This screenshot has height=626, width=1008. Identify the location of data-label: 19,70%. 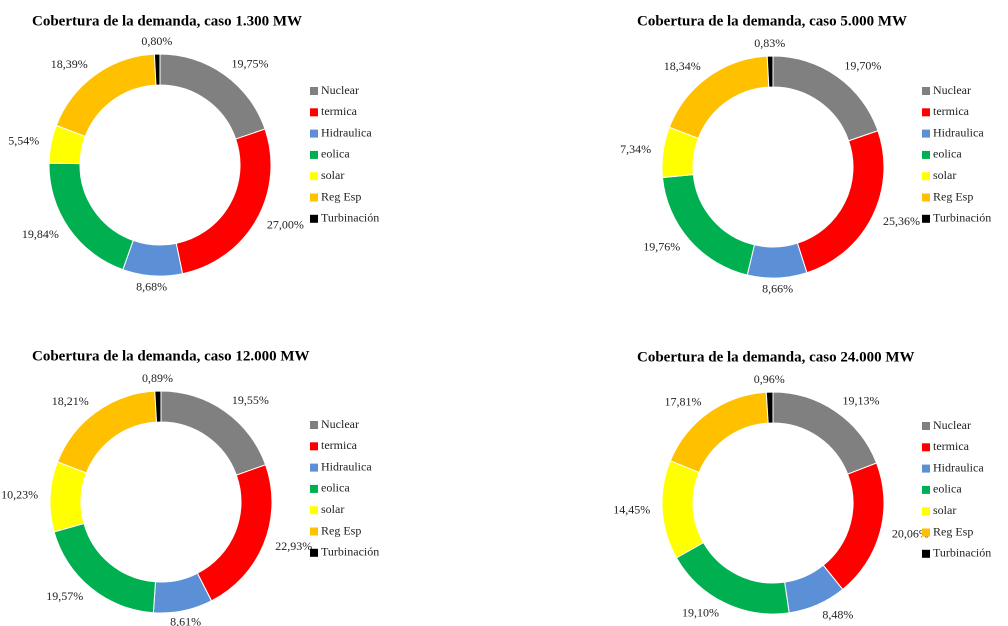
(862, 66).